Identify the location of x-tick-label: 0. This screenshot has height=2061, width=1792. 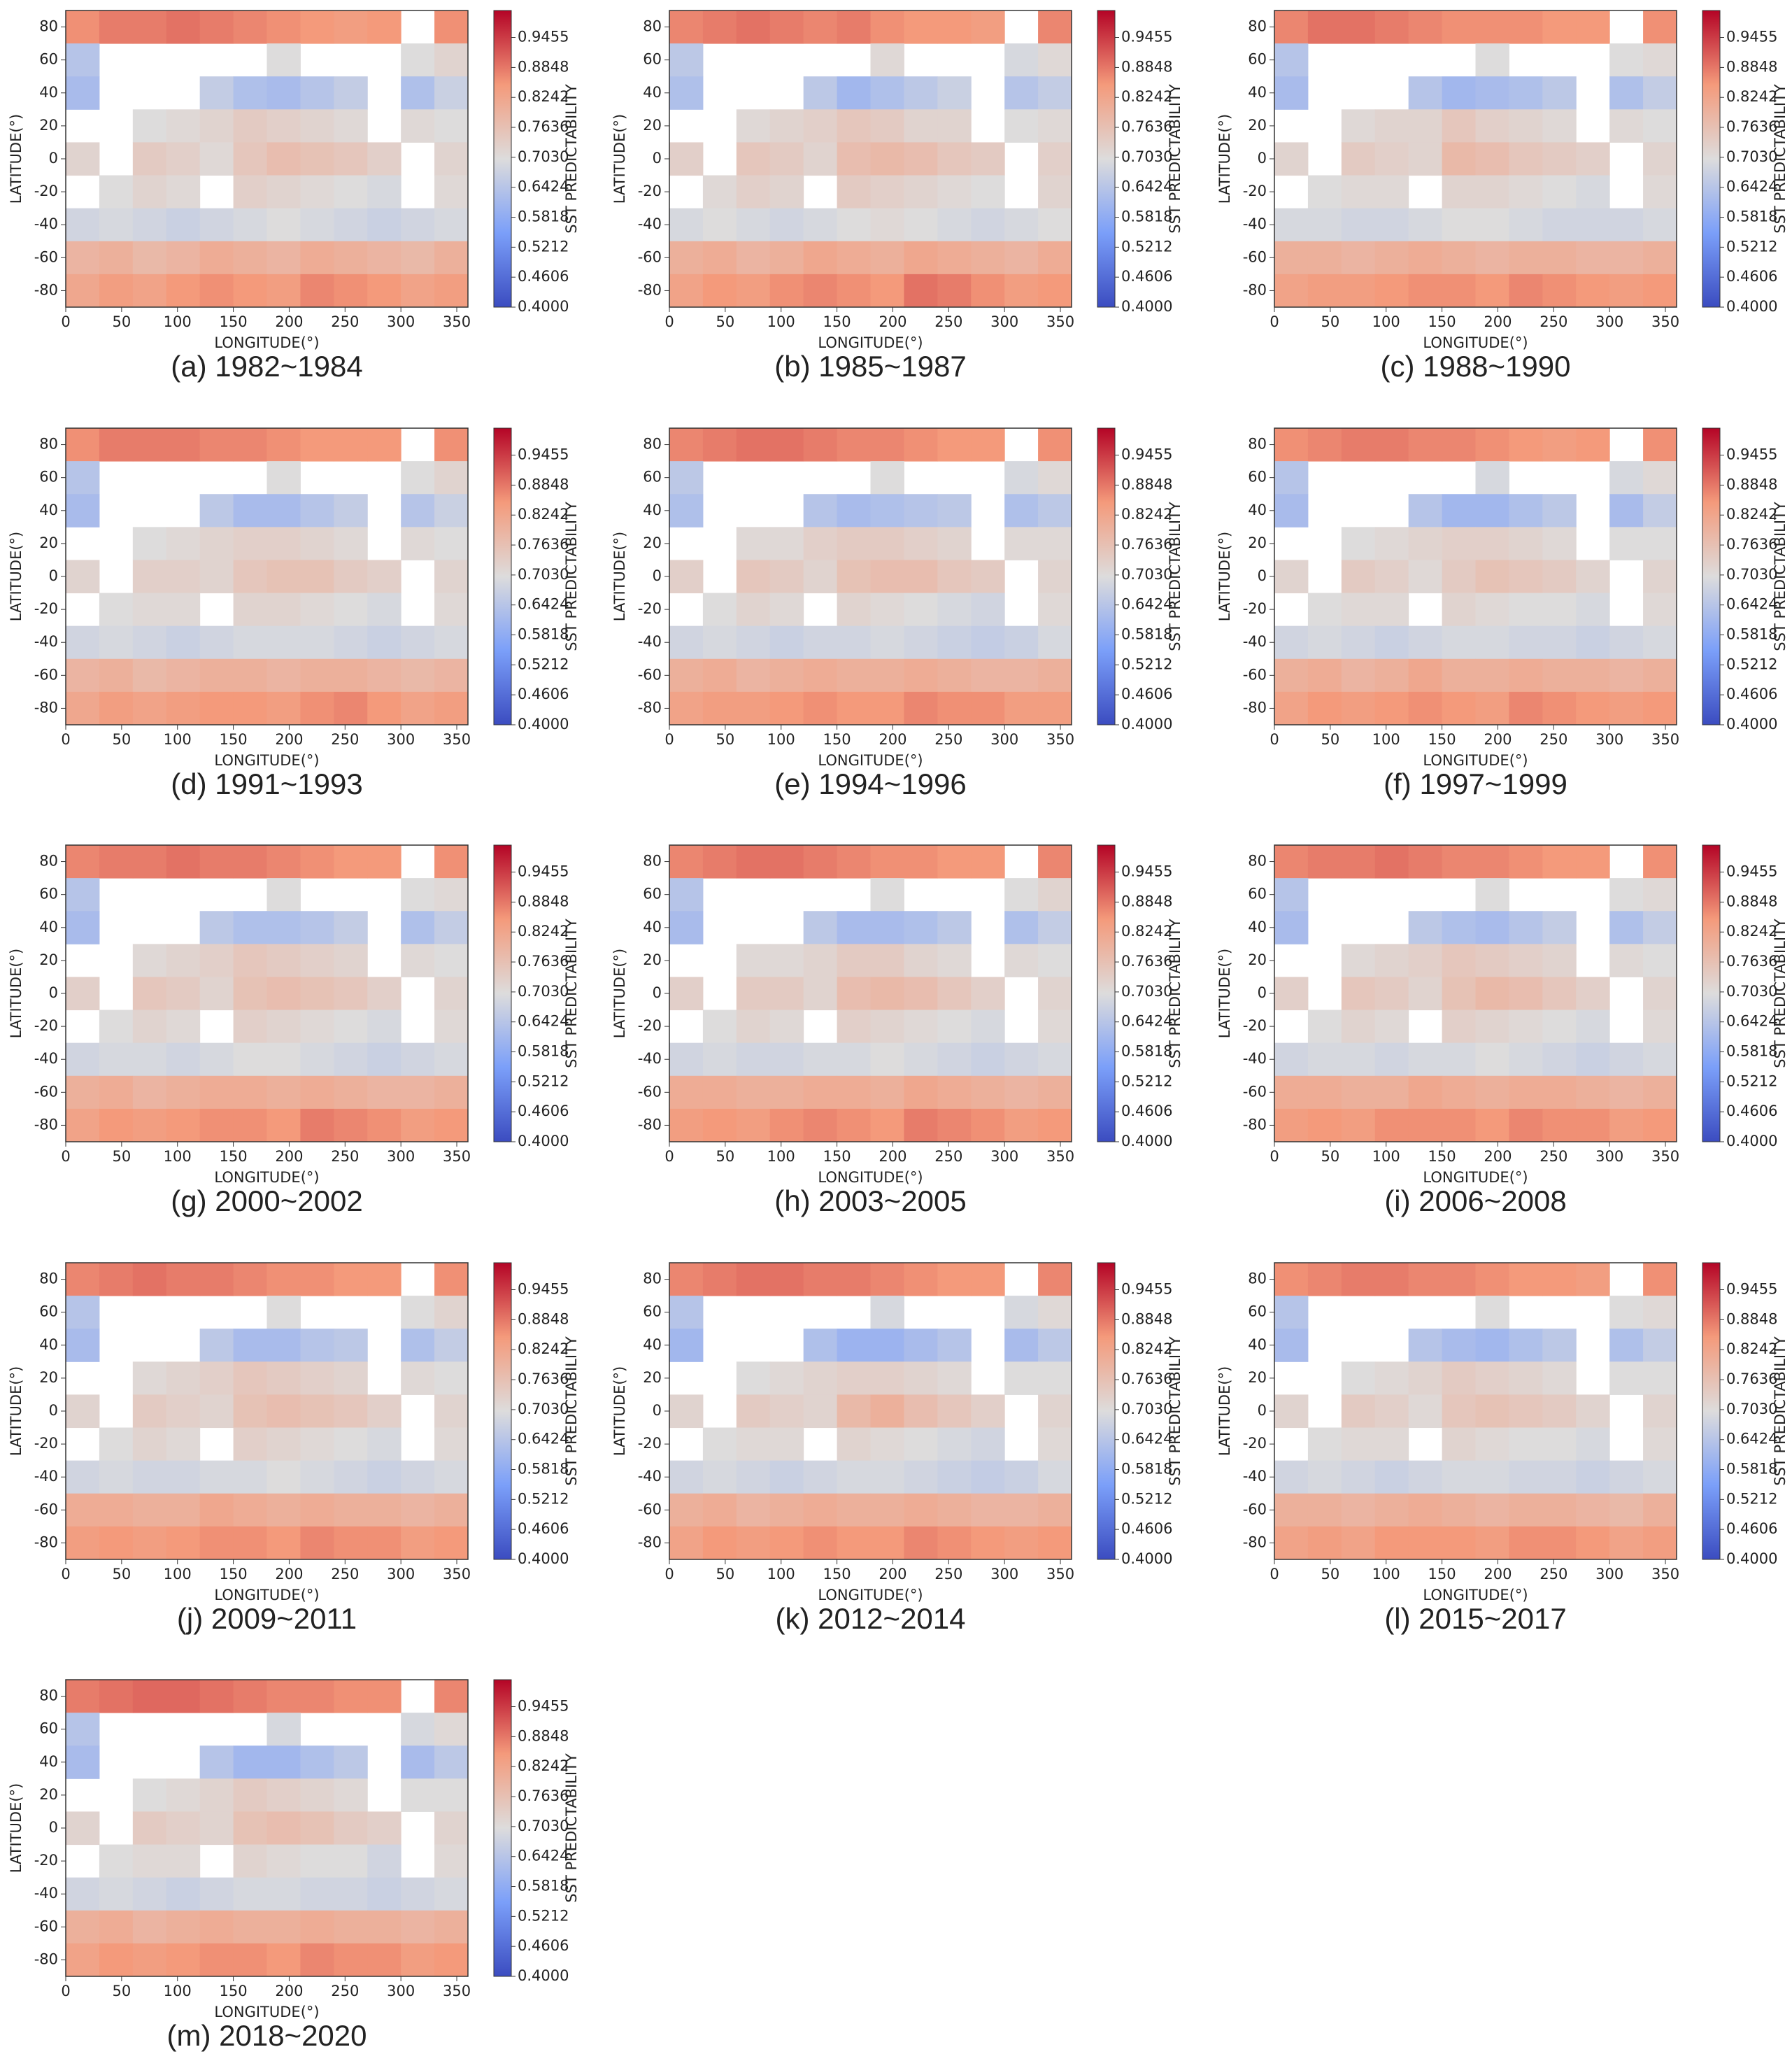
(1274, 1156).